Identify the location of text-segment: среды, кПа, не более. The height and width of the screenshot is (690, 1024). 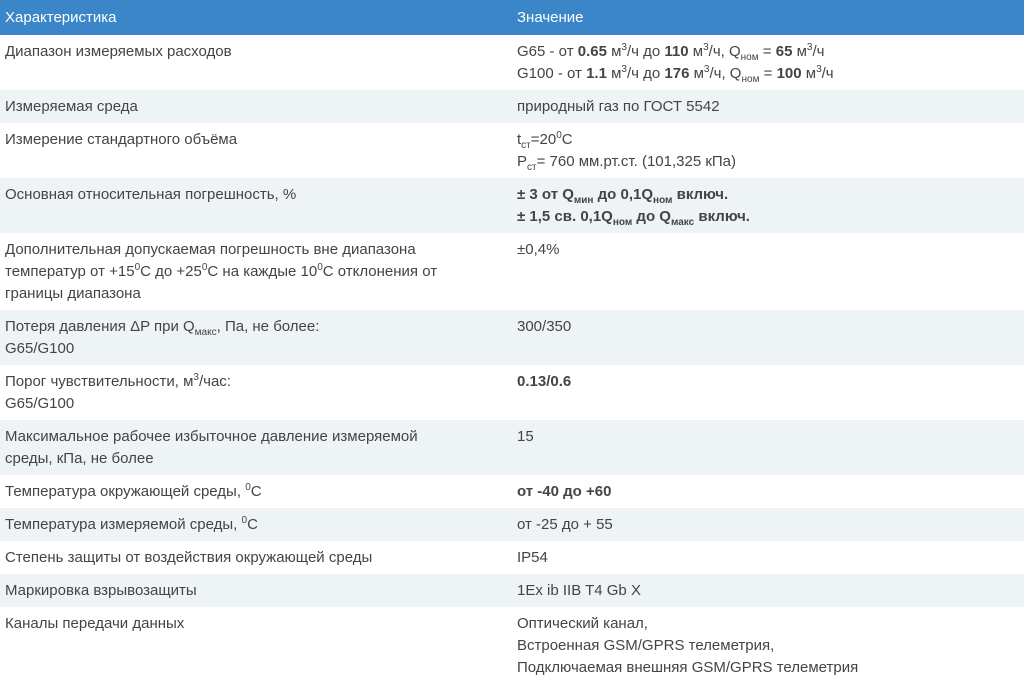
(79, 458).